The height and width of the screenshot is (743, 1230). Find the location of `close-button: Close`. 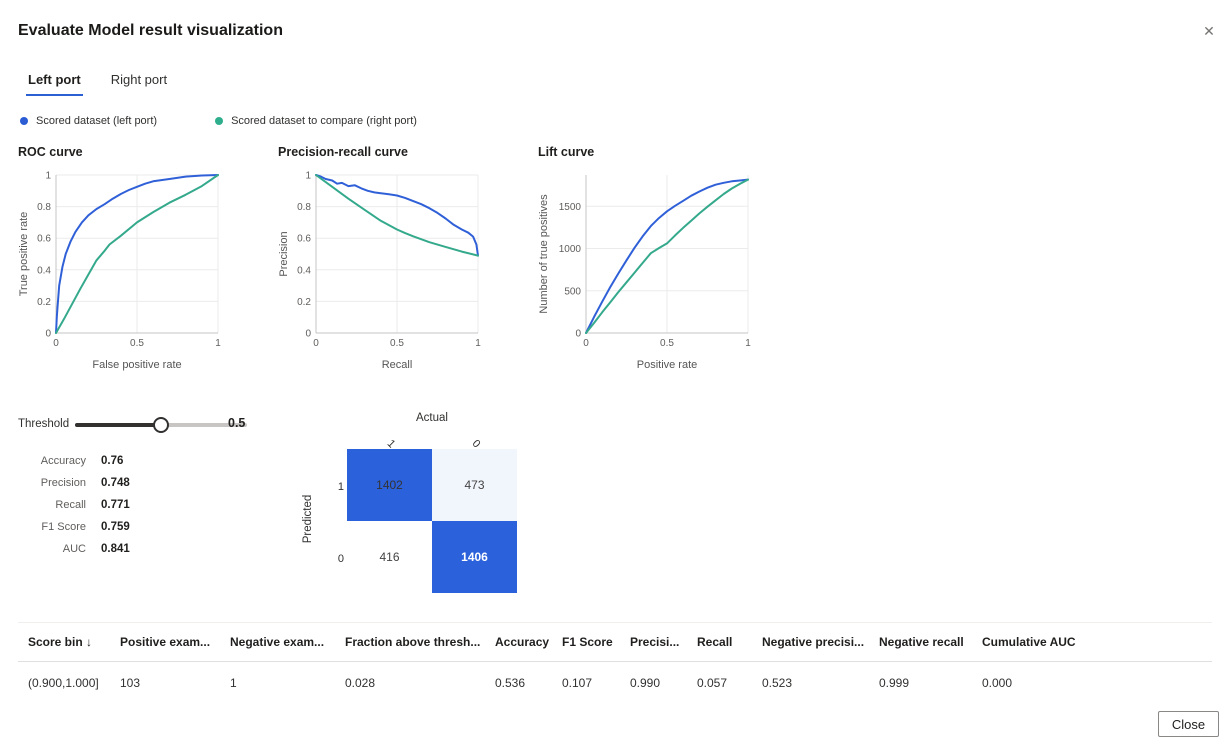

close-button: Close is located at coordinates (1188, 724).